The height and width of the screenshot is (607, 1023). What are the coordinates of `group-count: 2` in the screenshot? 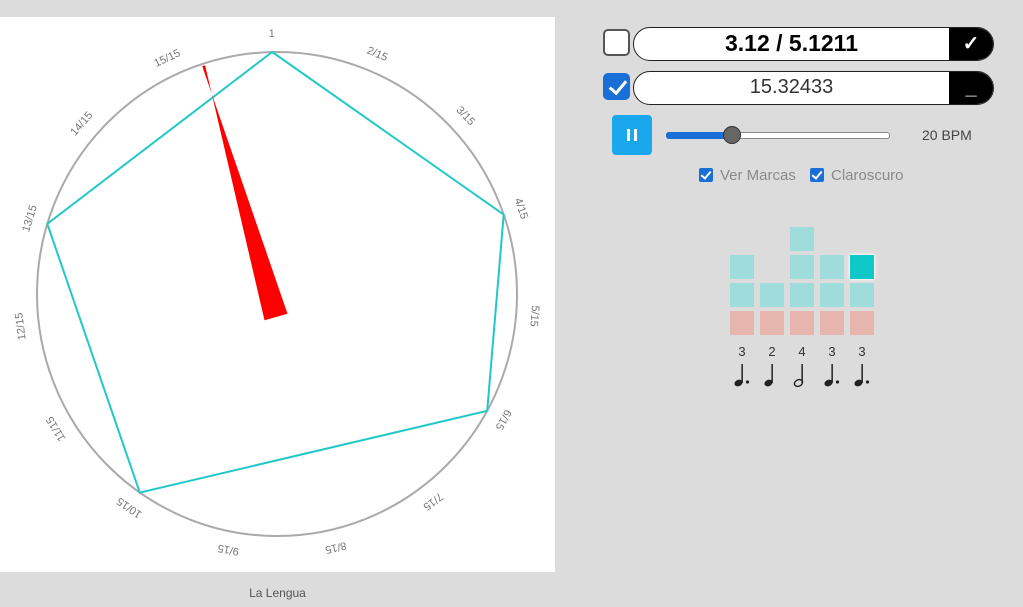 It's located at (772, 351).